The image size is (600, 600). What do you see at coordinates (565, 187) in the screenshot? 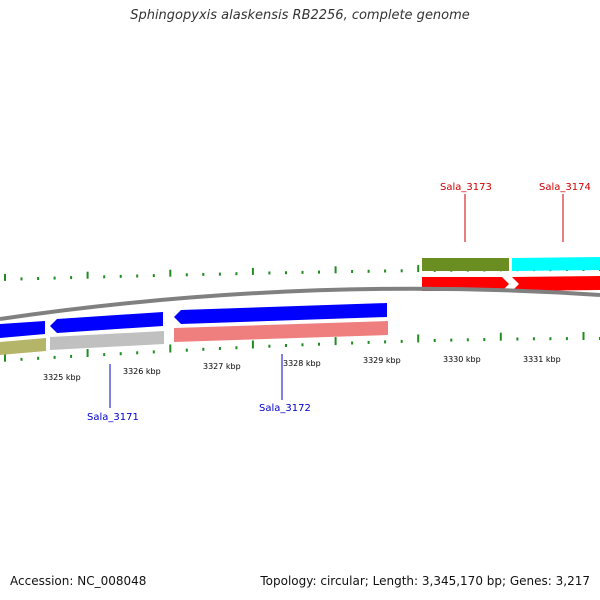
I see `gene-label-sala-3174: Sala_3174` at bounding box center [565, 187].